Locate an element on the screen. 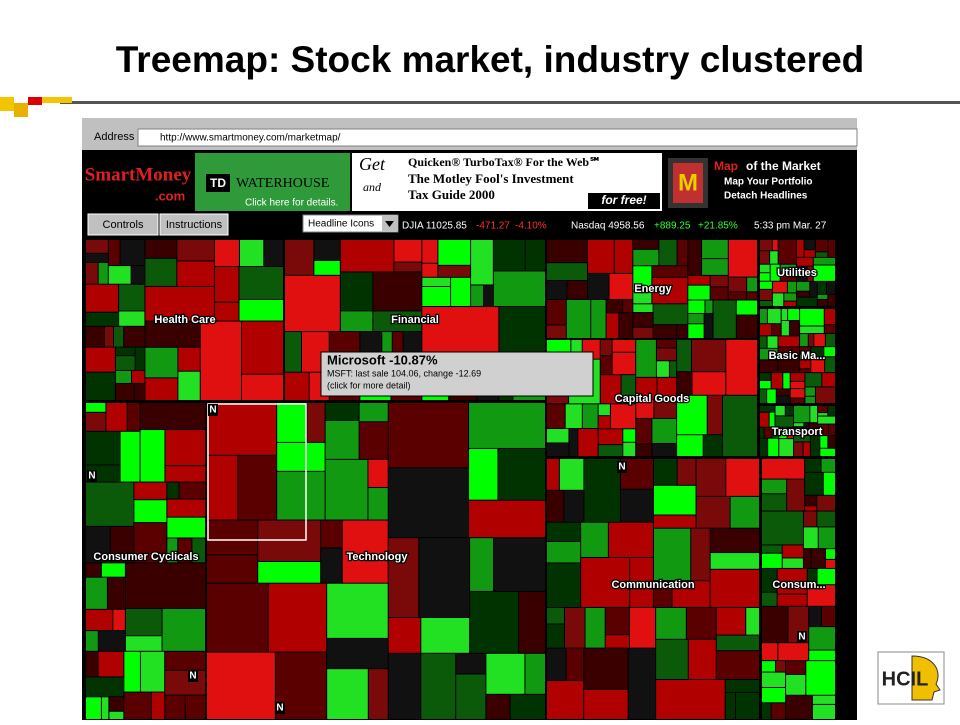 This screenshot has width=960, height=725. highlight-box is located at coordinates (257, 472).